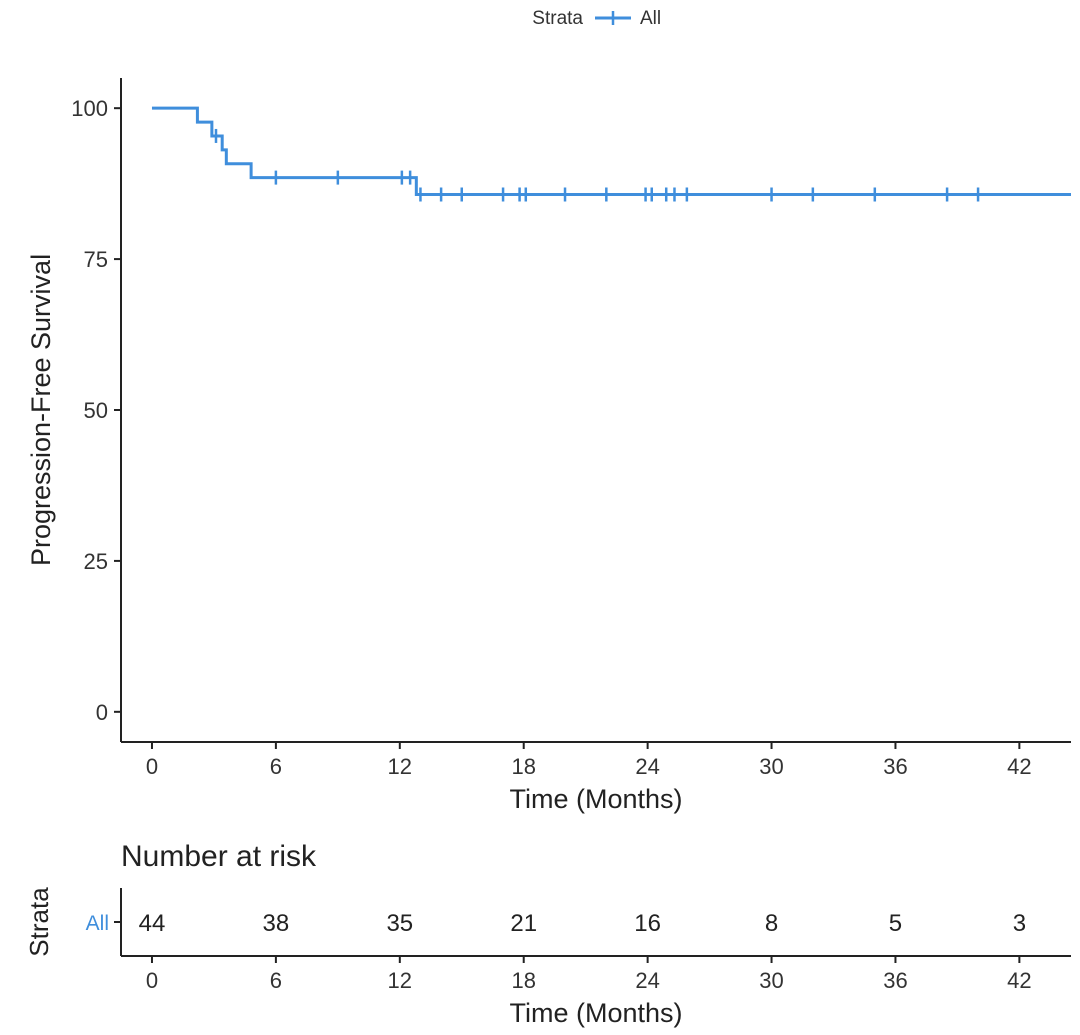 The image size is (1080, 1035). Describe the element at coordinates (647, 923) in the screenshot. I see `risk-value: 16` at that location.